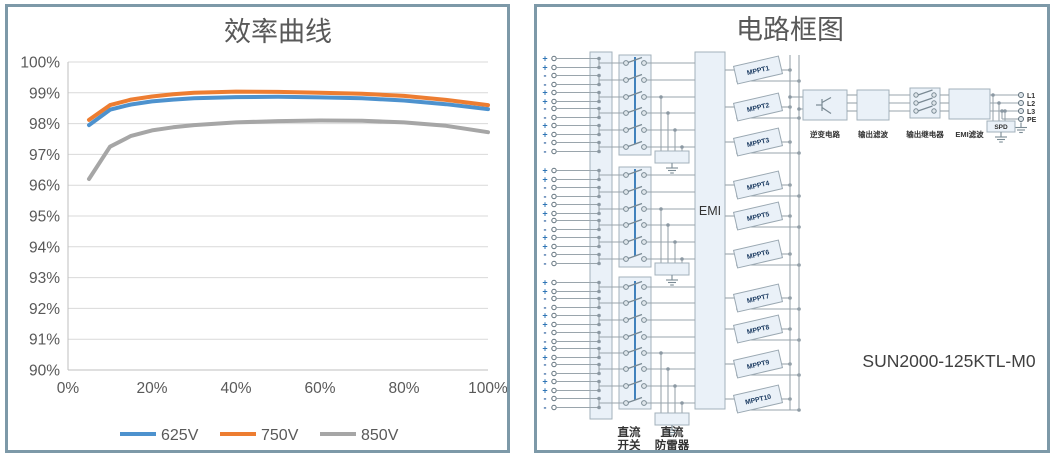  I want to click on output-terminal-label: L3, so click(1031, 112).